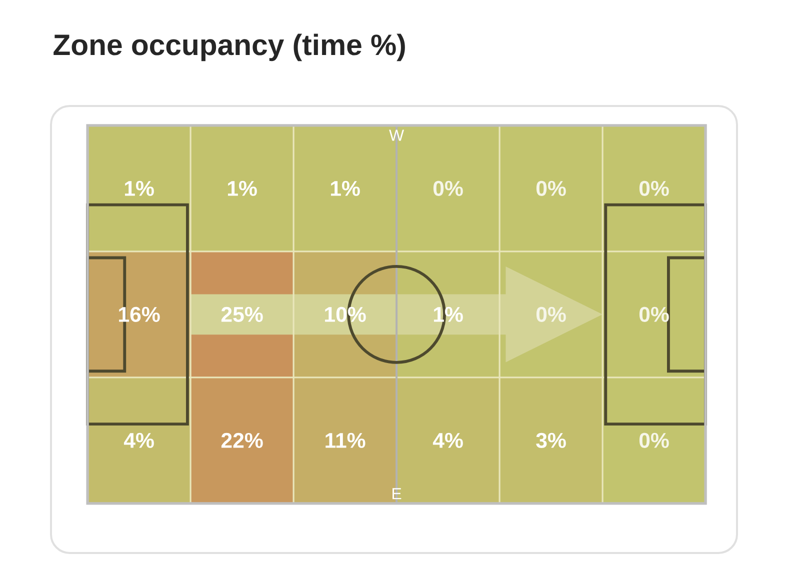  Describe the element at coordinates (242, 314) in the screenshot. I see `data-label: 25%` at that location.